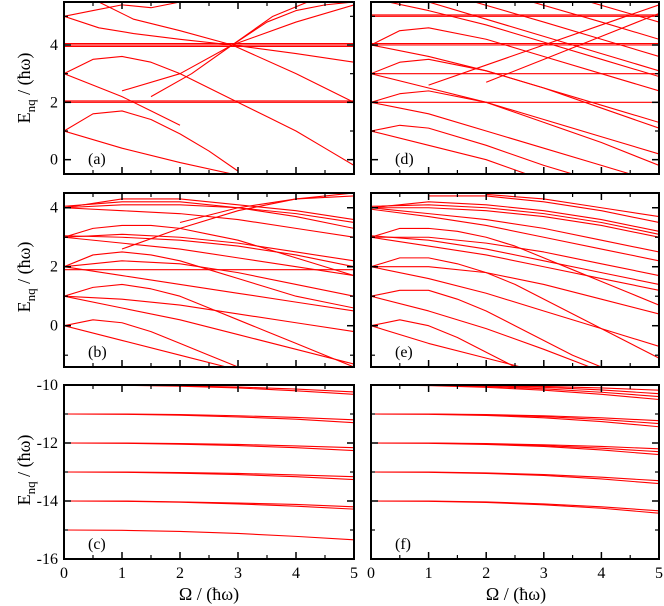  What do you see at coordinates (516, 594) in the screenshot?
I see `x-axis-label-right: Ω / (ħω)` at bounding box center [516, 594].